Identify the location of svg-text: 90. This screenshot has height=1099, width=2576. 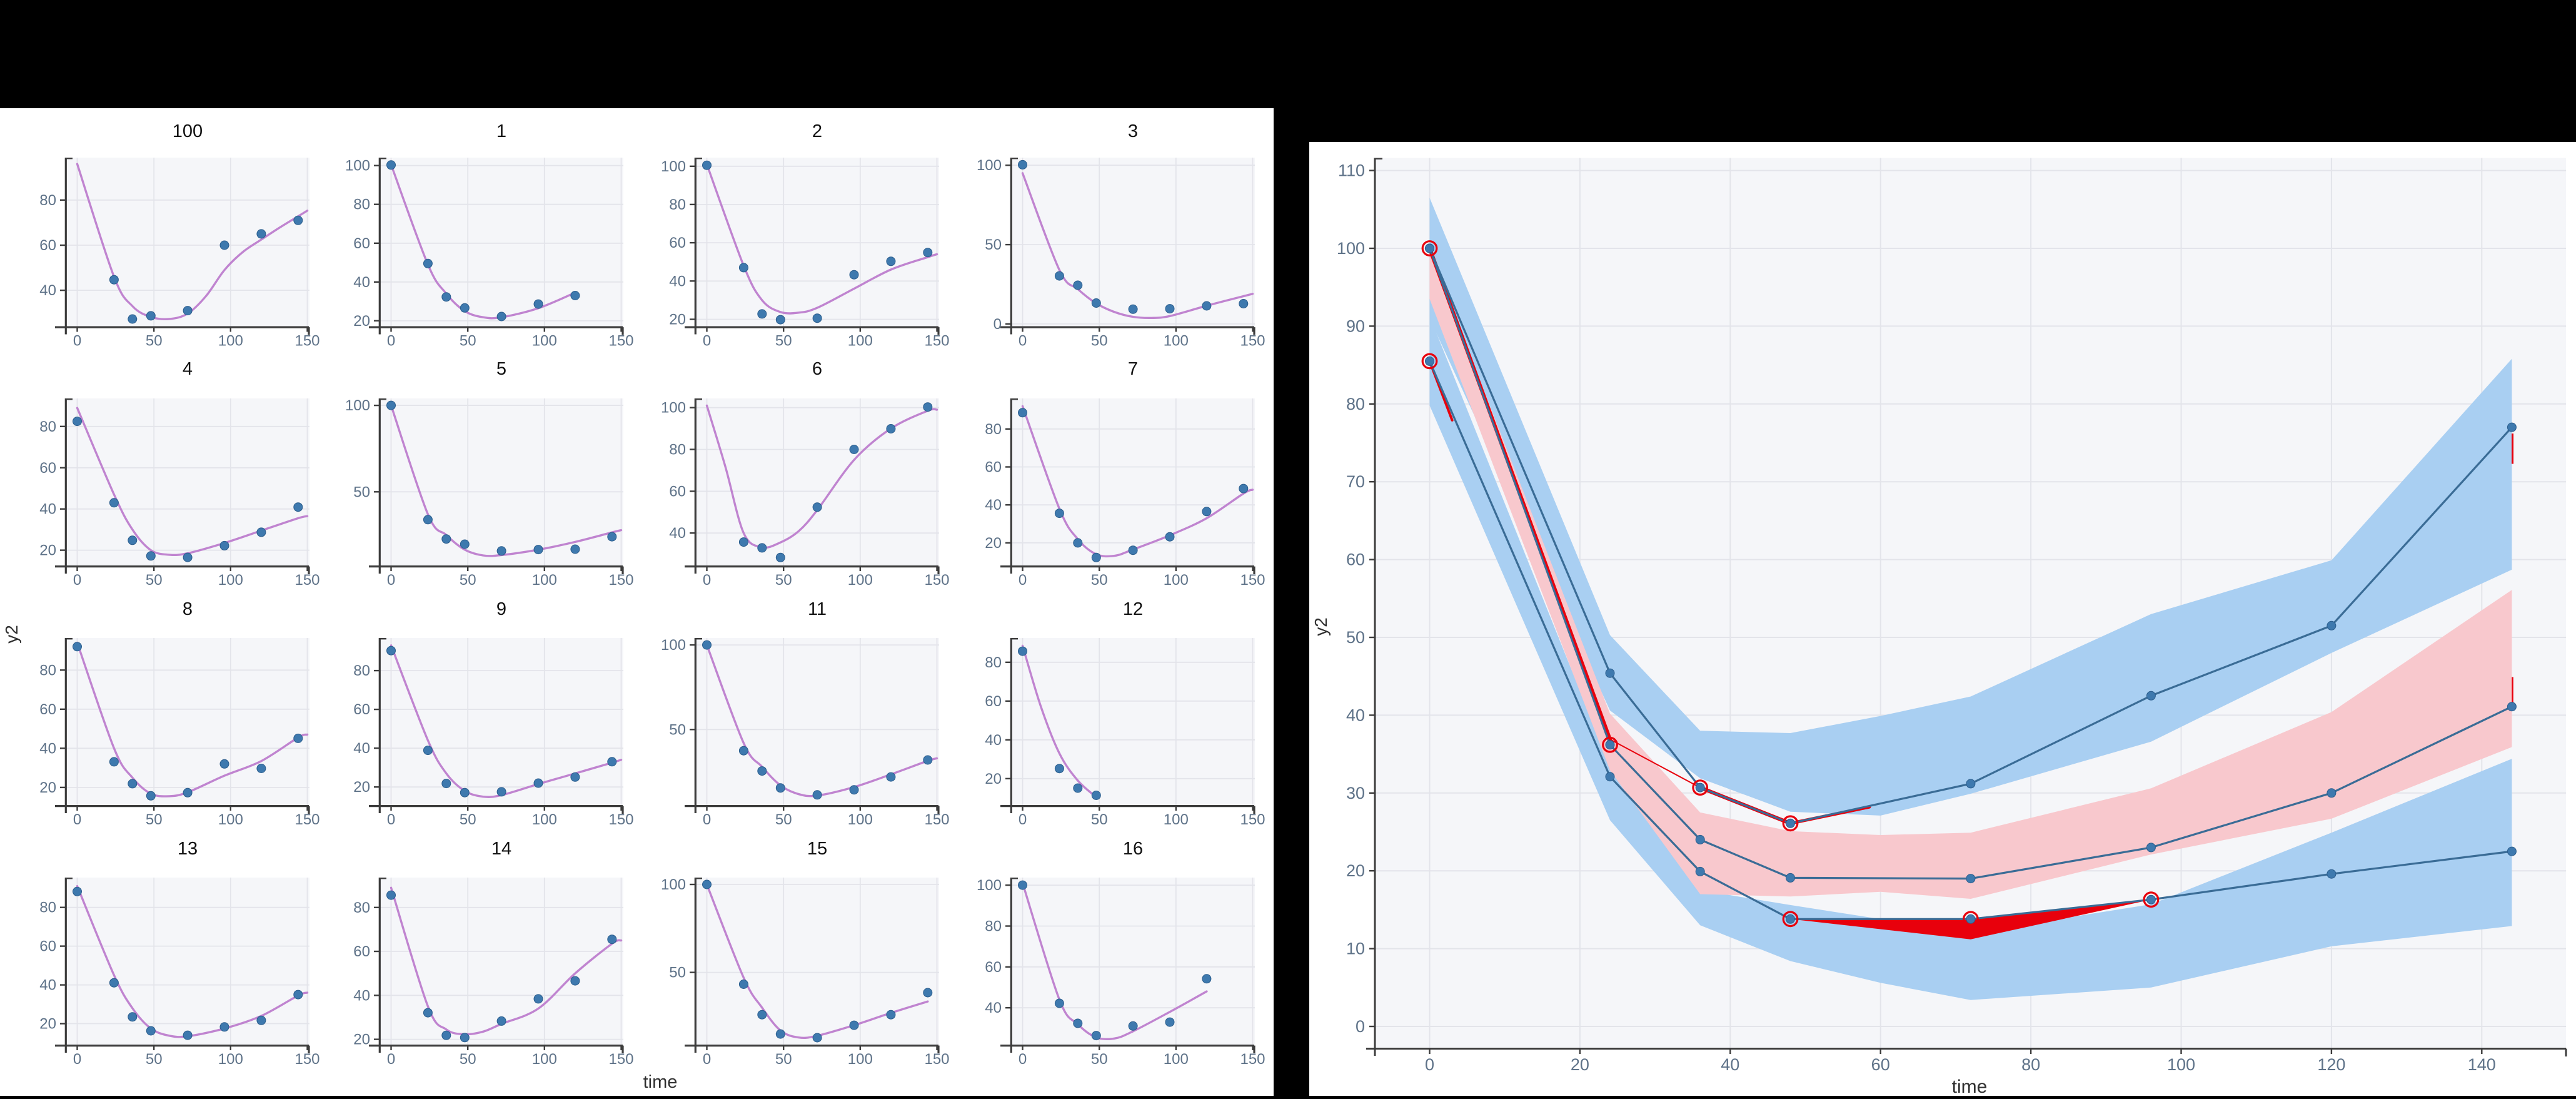
(1355, 326).